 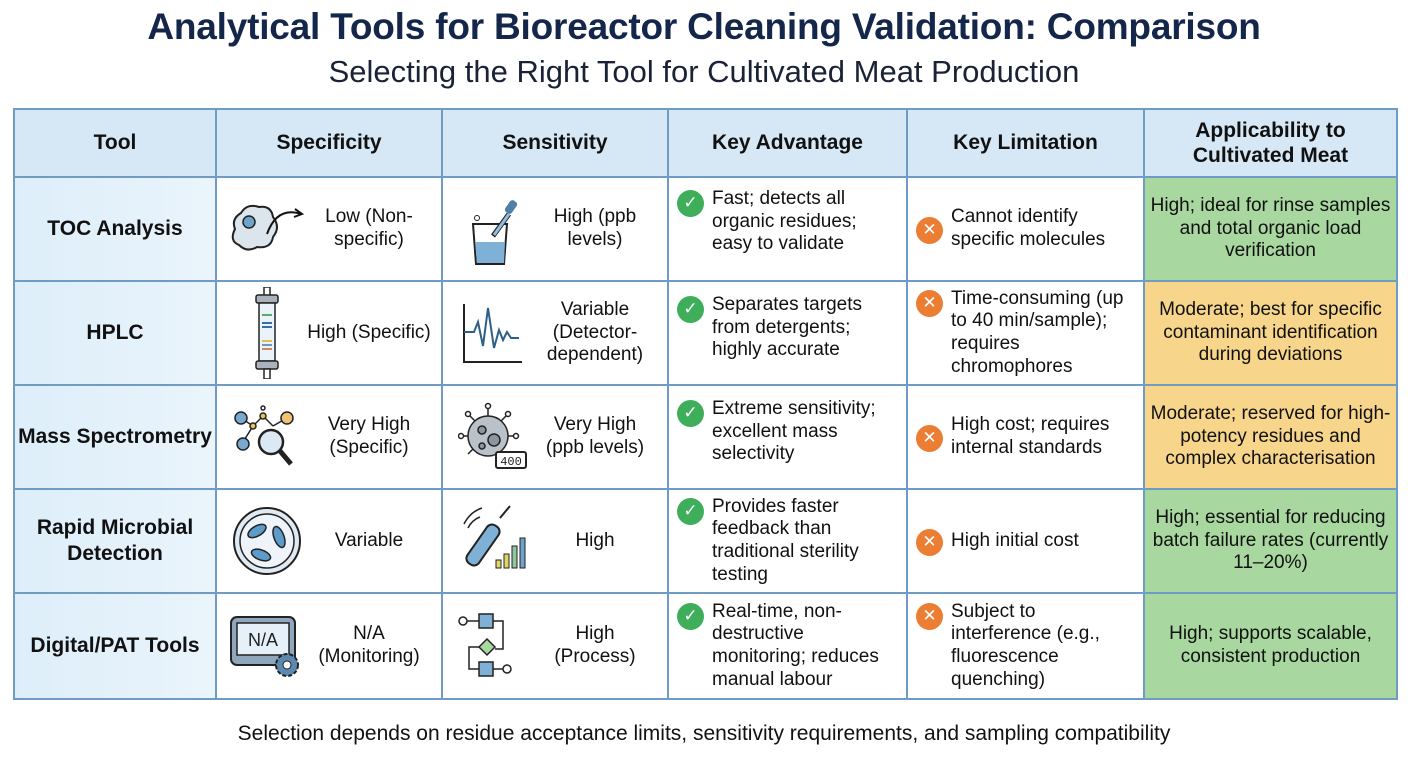 I want to click on specificity-value: Low (Non-specific), so click(x=369, y=228).